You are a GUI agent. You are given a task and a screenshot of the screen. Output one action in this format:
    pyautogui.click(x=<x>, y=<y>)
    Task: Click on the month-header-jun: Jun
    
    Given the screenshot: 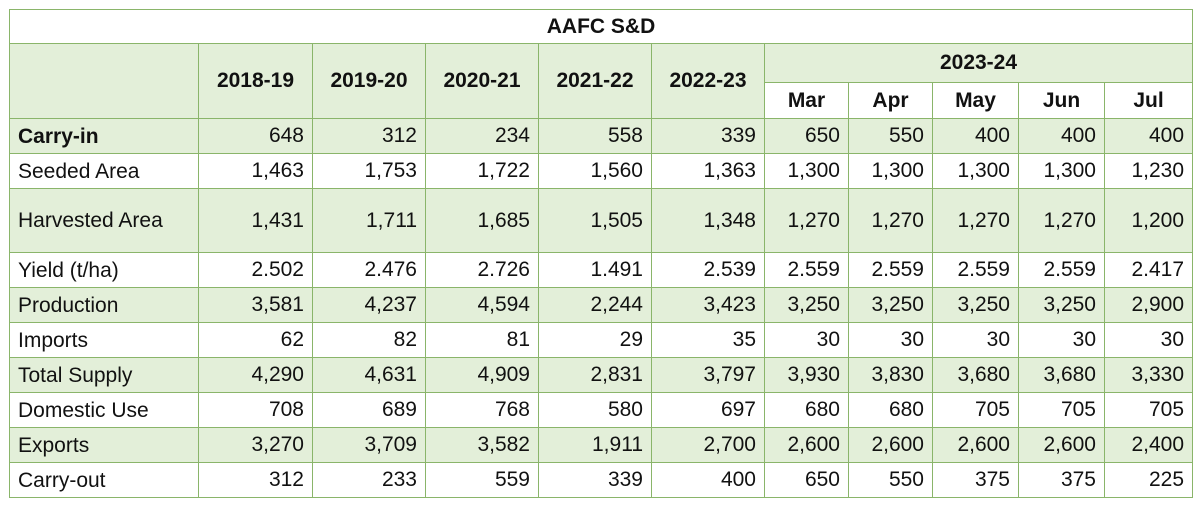 What is the action you would take?
    pyautogui.click(x=1061, y=100)
    